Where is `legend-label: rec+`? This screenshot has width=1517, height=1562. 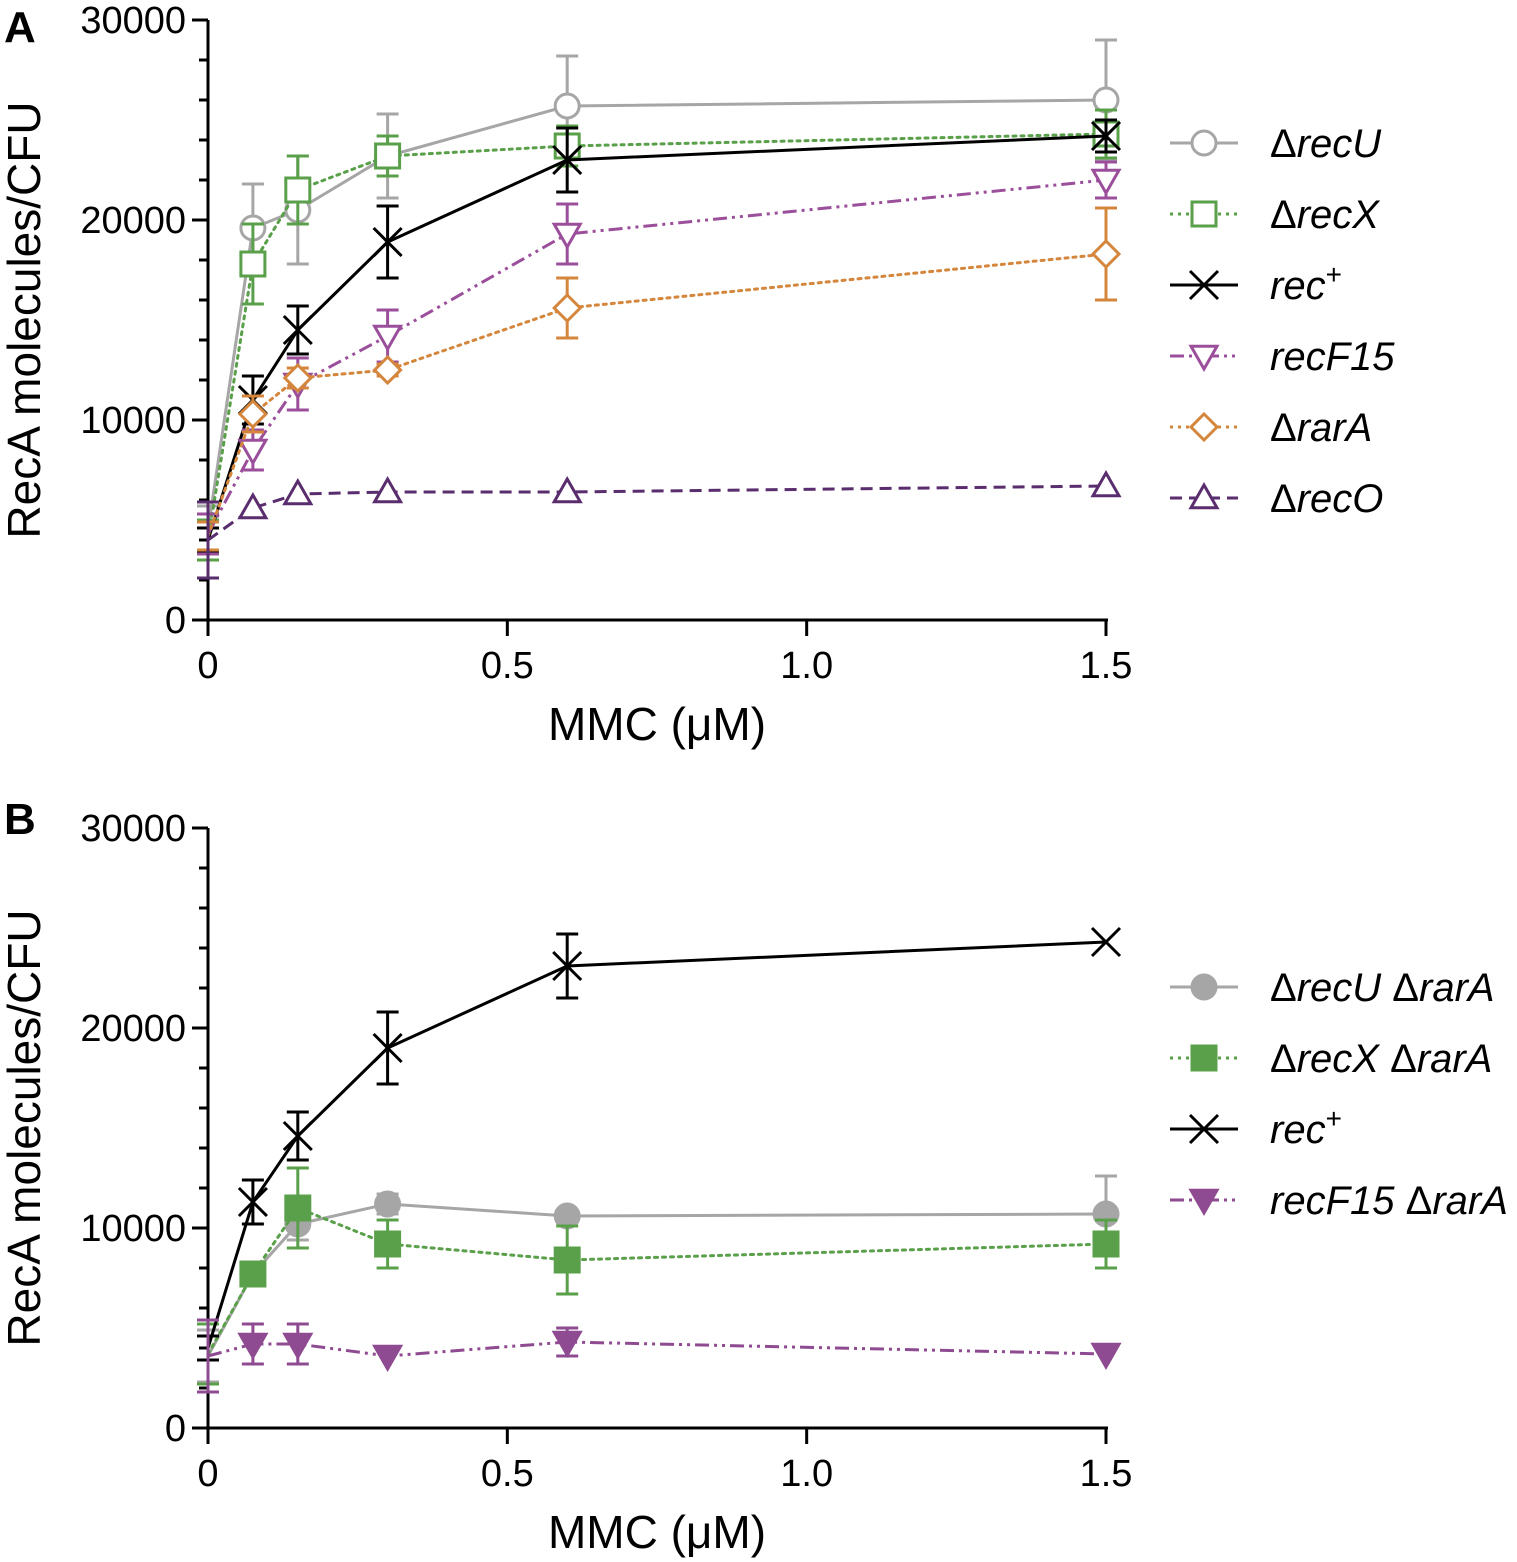 legend-label: rec+ is located at coordinates (1306, 1128).